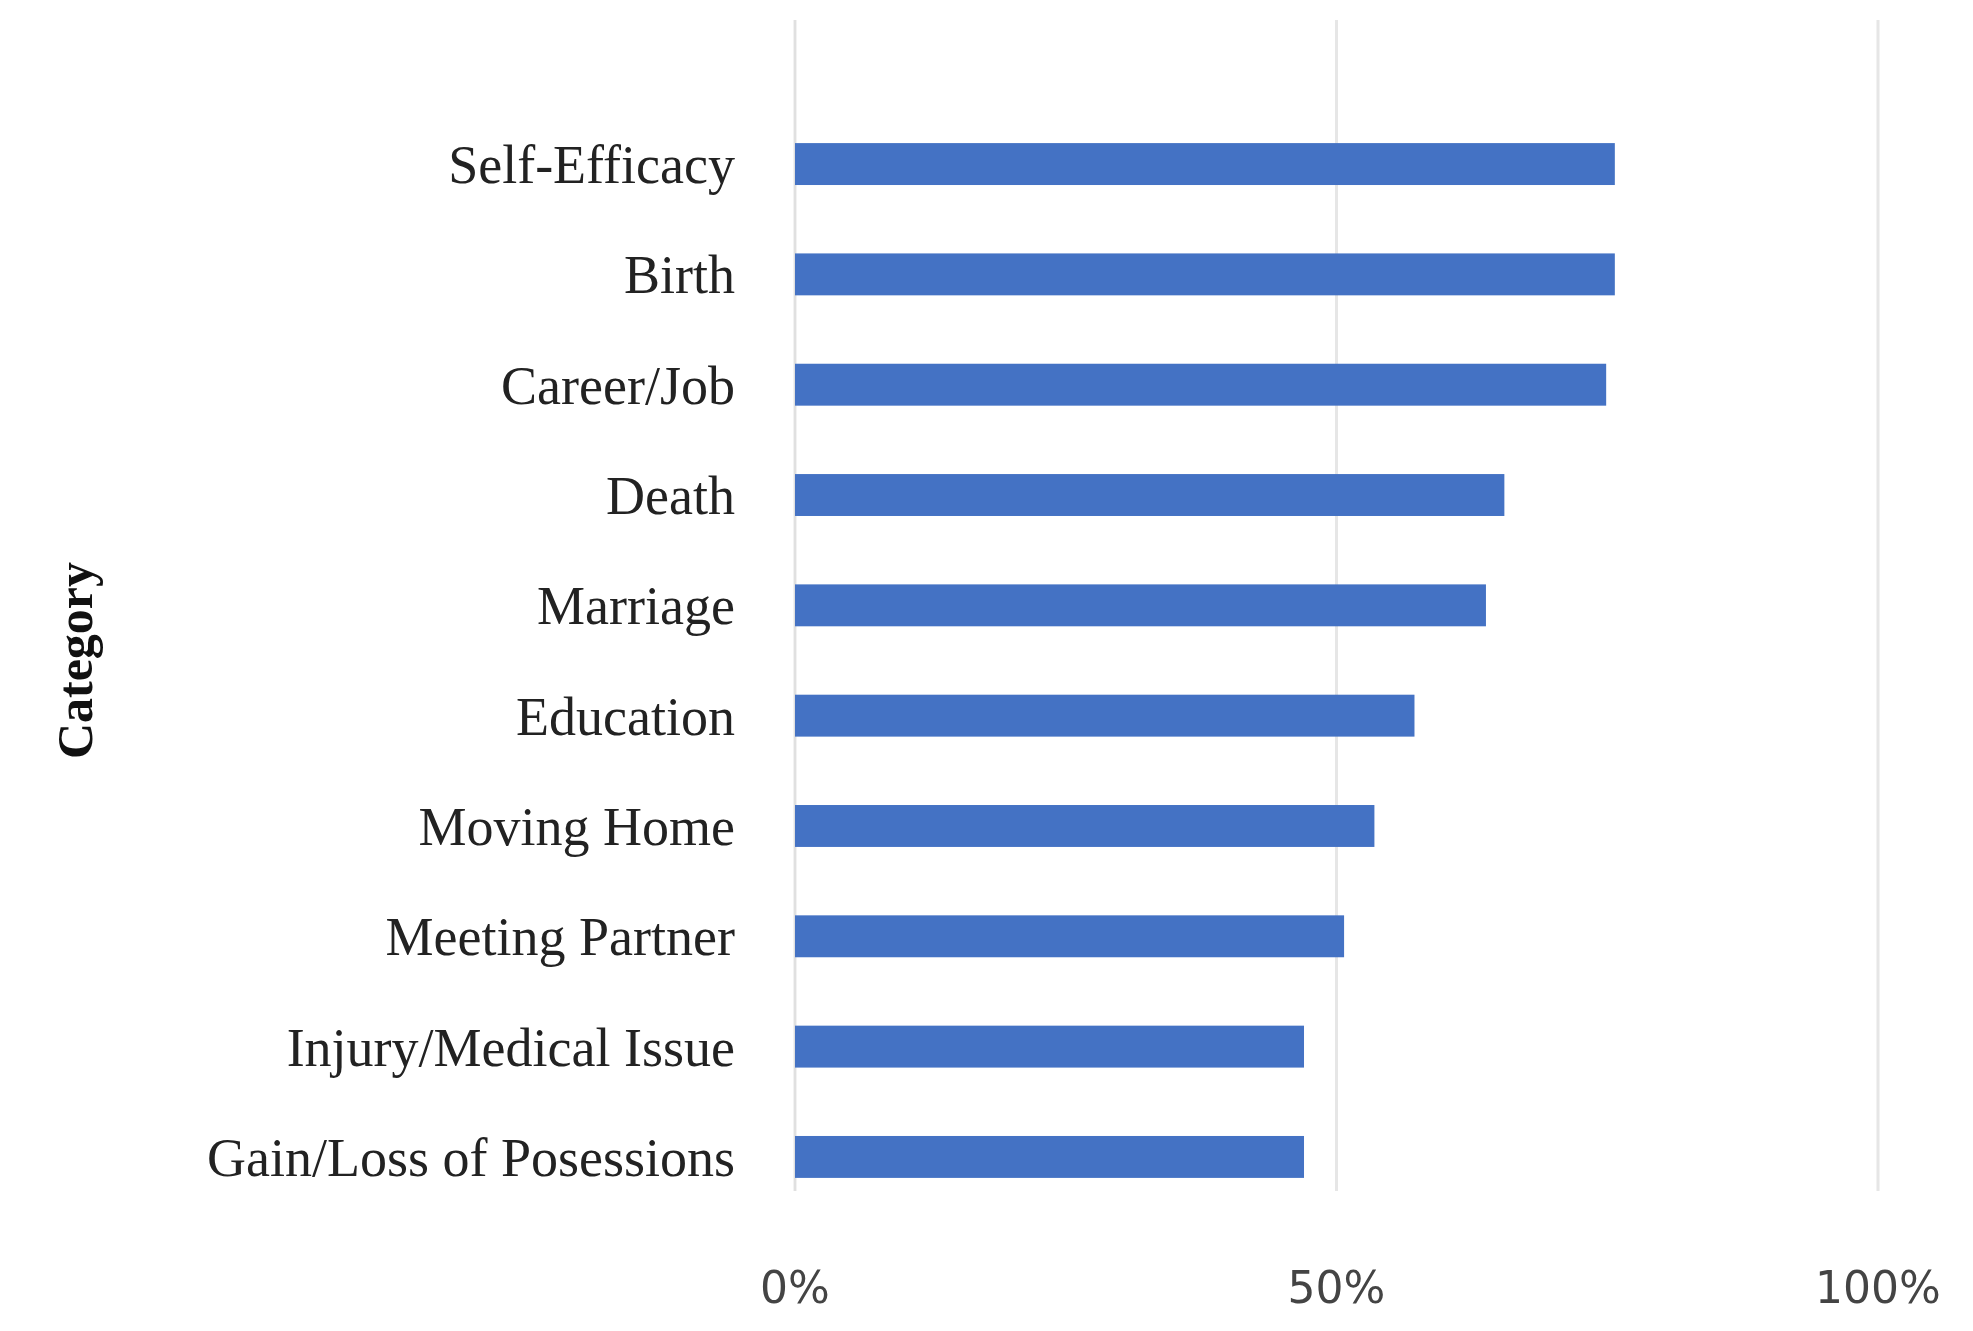  I want to click on y-axis-title: Category, so click(75, 660).